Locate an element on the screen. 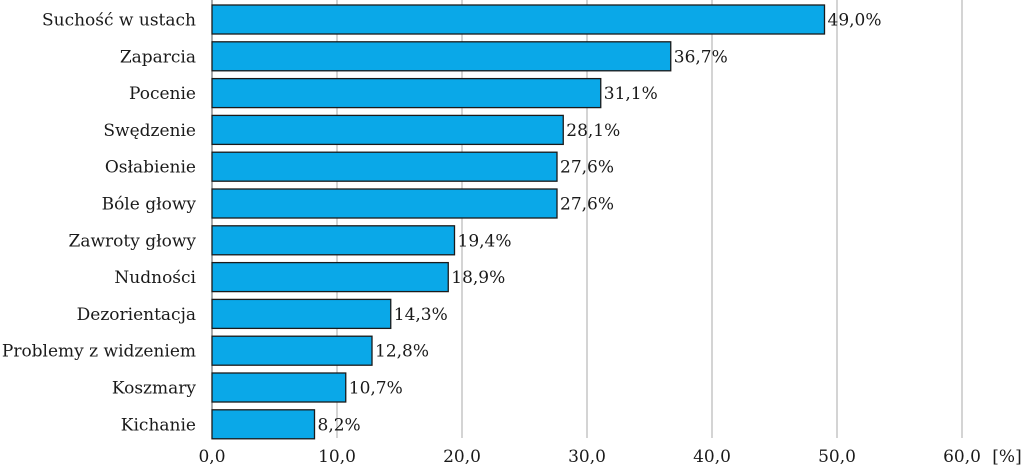  x-tick-label: 20,0 is located at coordinates (462, 456).